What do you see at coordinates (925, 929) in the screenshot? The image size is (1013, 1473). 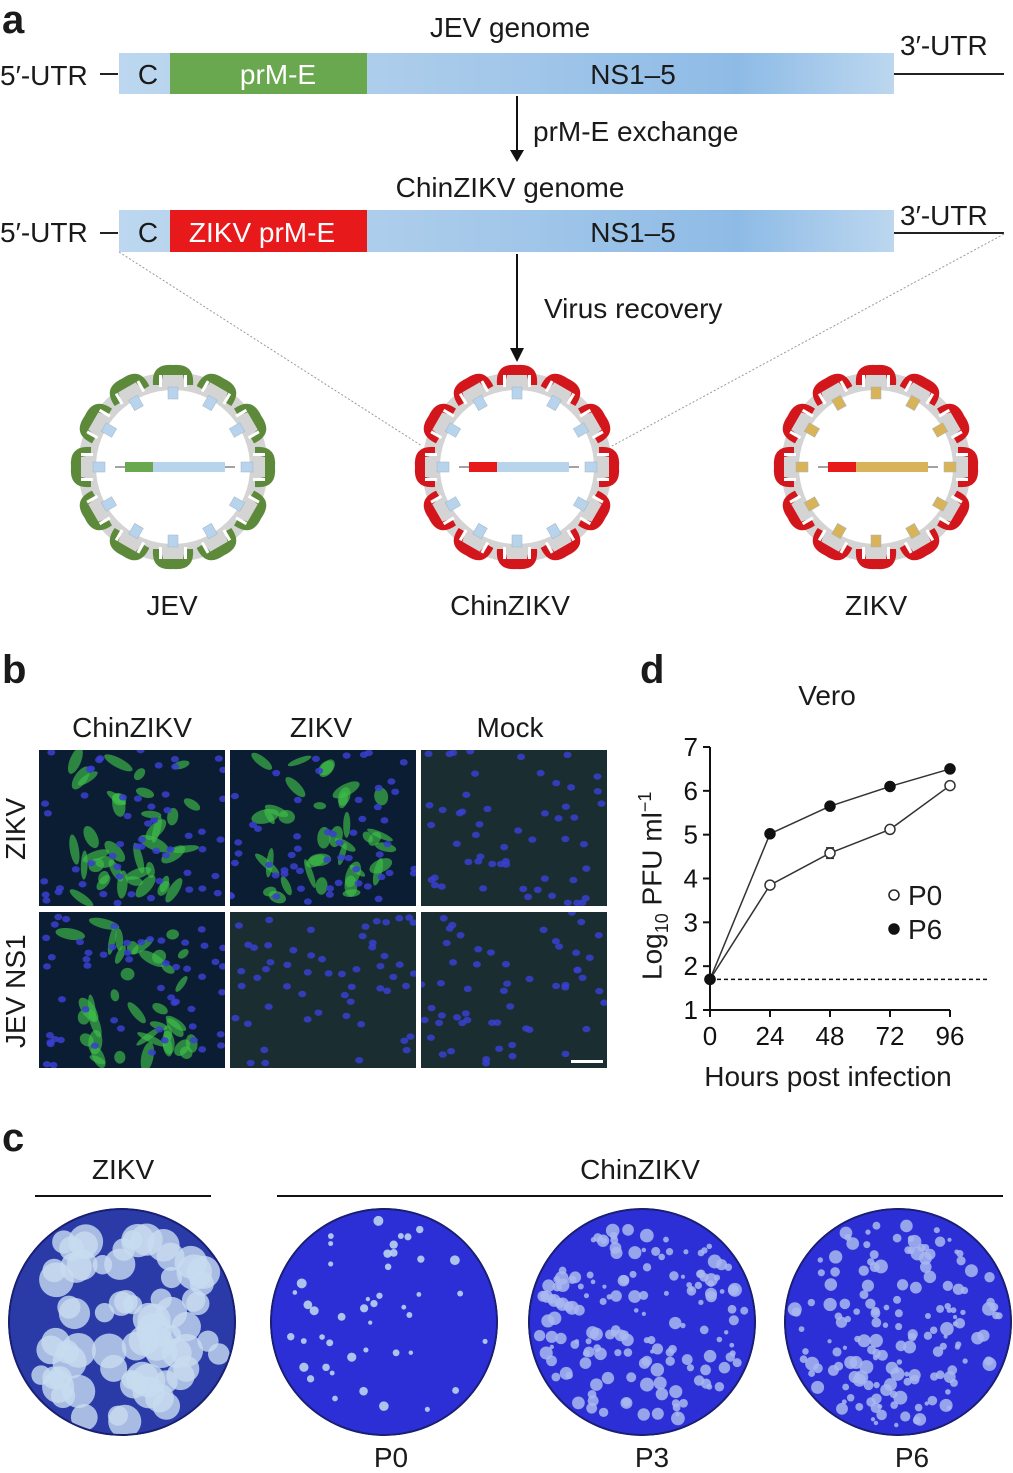 I see `legend-label-p6: P6` at bounding box center [925, 929].